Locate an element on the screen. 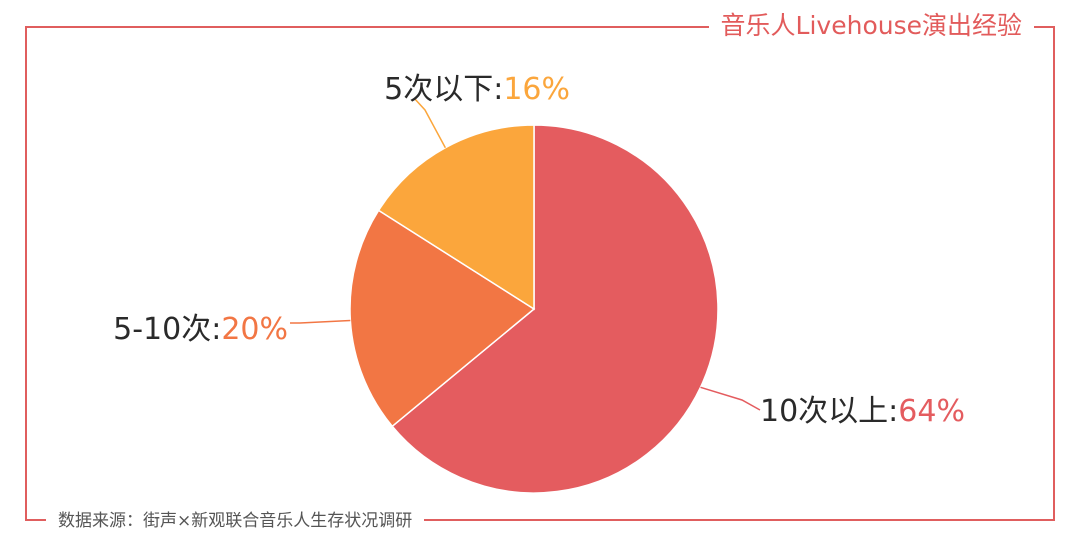 Image resolution: width=1080 pixels, height=557 pixels. data-source-note: 数据来源：街声×新观联合音乐人生存状况调研 is located at coordinates (235, 521).